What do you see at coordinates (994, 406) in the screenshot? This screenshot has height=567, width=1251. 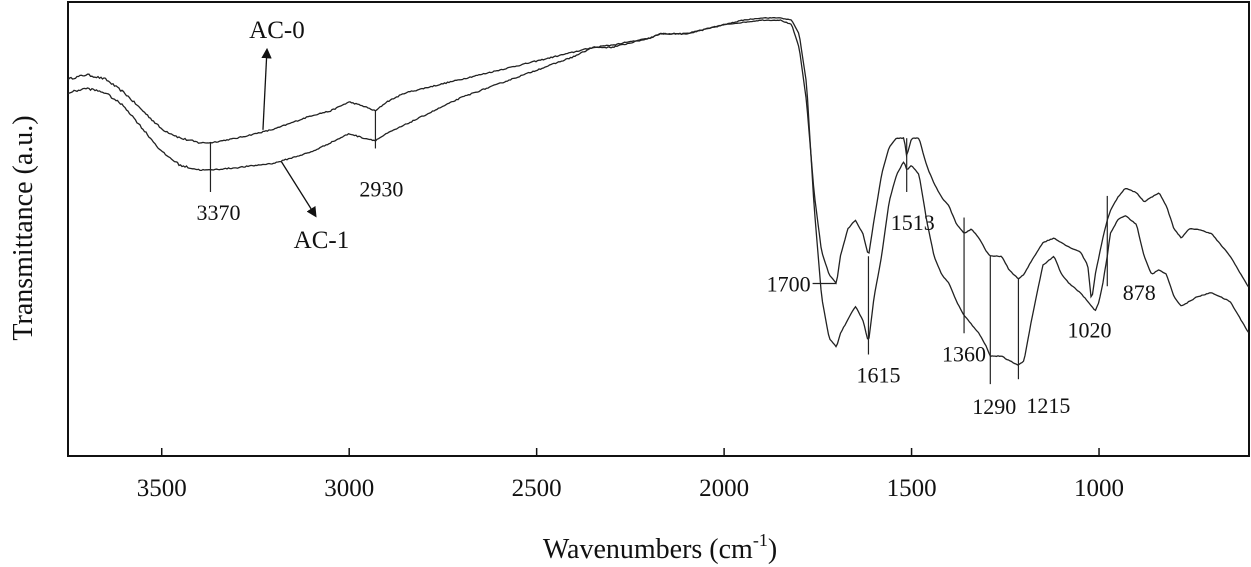 I see `peak-label-1290: 1290` at bounding box center [994, 406].